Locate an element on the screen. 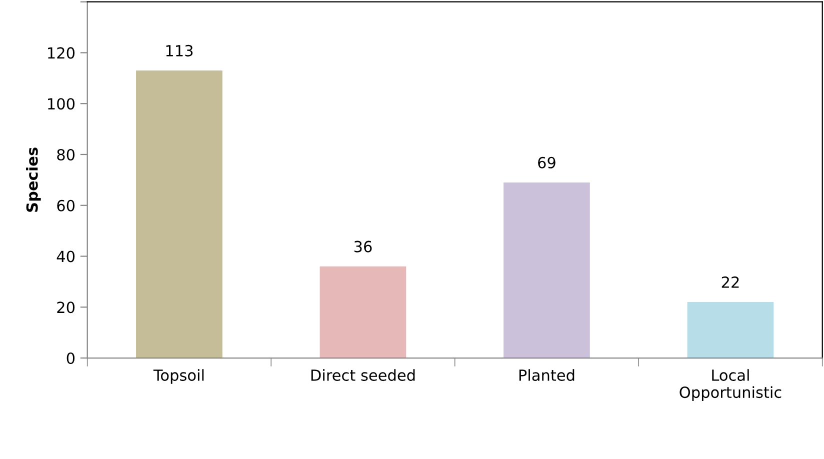 The image size is (824, 459). y-tick-label: 100 is located at coordinates (61, 104).